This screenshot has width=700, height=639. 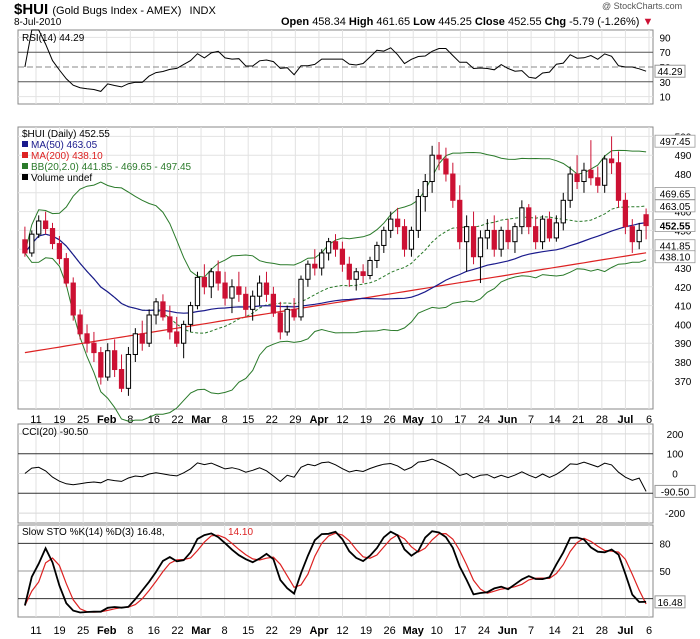 What do you see at coordinates (578, 420) in the screenshot?
I see `x-tick-label: 21` at bounding box center [578, 420].